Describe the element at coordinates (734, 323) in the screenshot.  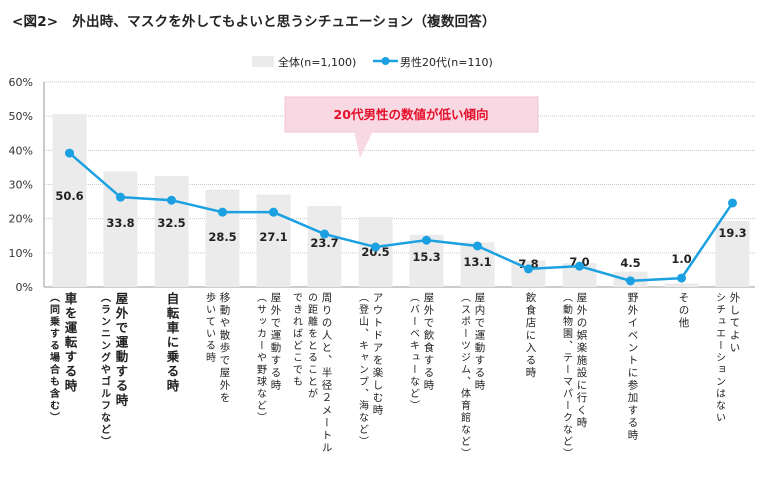
I see `category-label-main: 外してよい` at that location.